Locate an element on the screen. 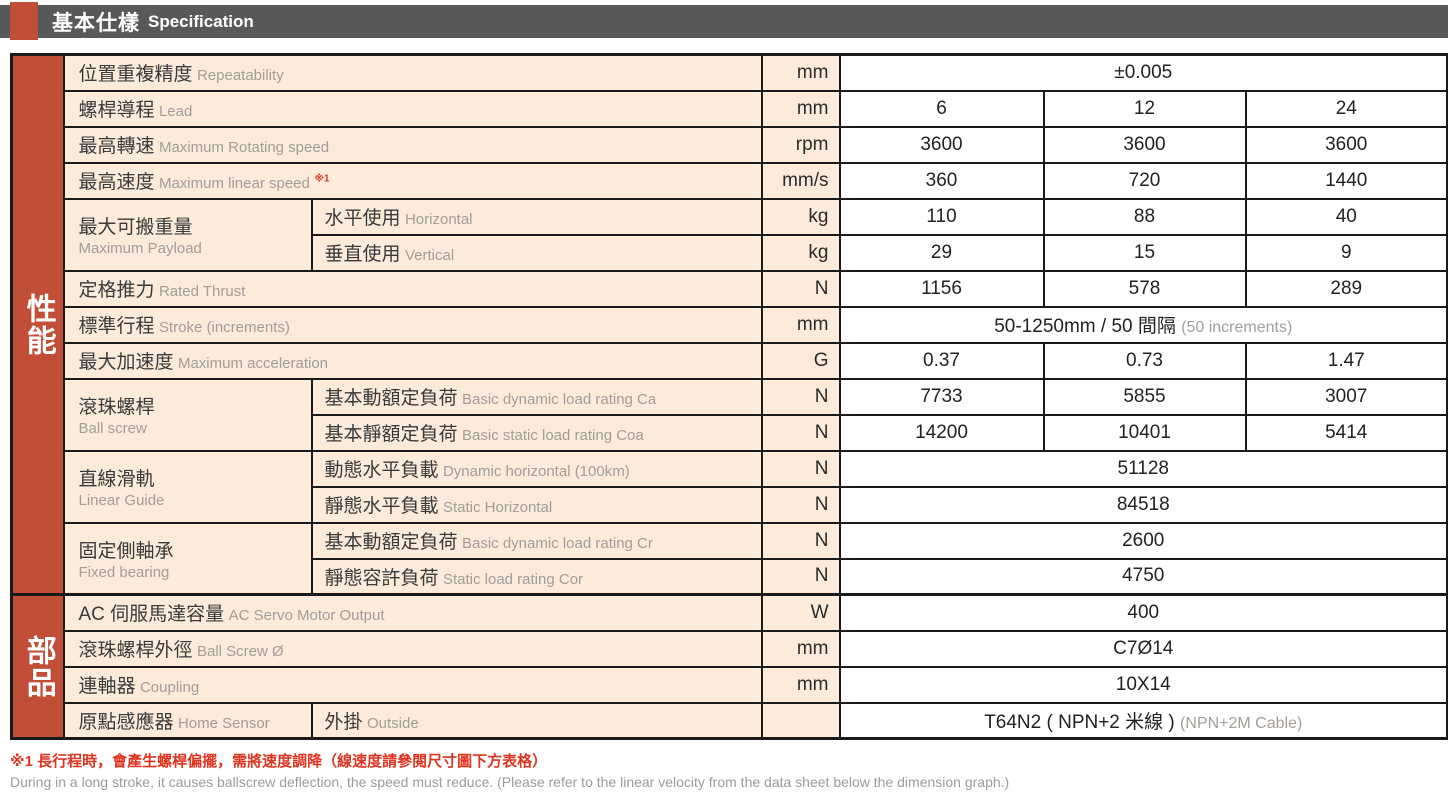 This screenshot has width=1448, height=798. label-rated-thrust: 定格推力 Rated Thrust is located at coordinates (412, 288).